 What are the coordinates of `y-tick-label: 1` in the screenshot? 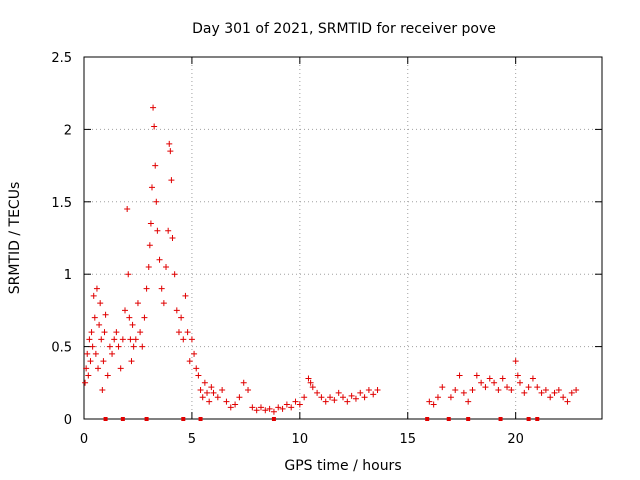 It's located at (68, 275).